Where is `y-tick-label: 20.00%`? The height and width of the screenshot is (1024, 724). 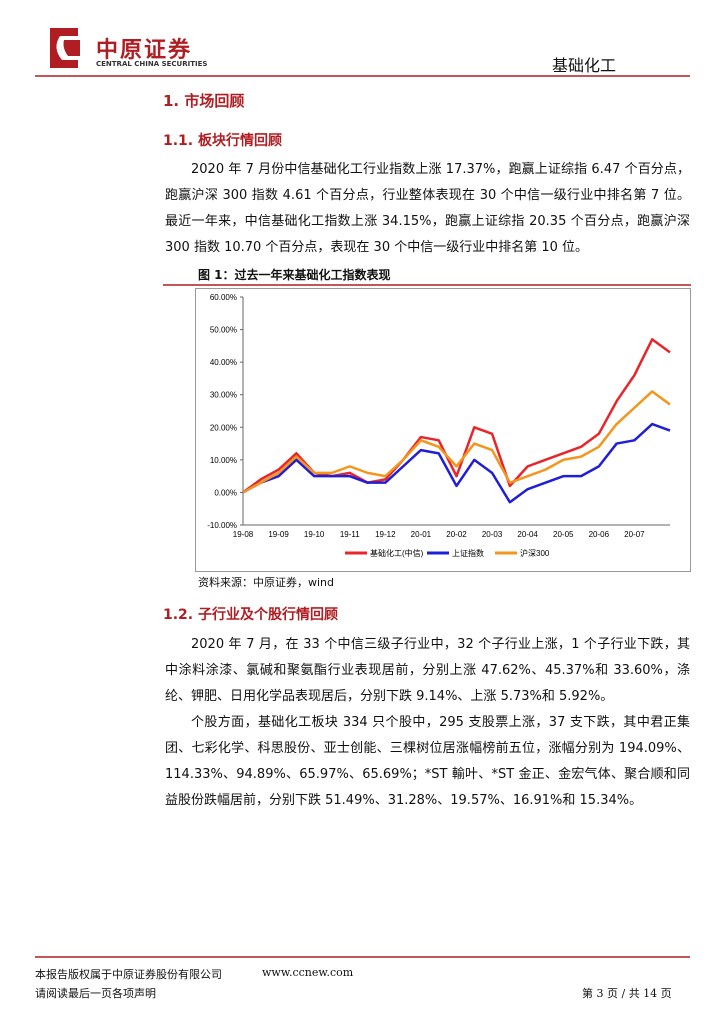
y-tick-label: 20.00% is located at coordinates (223, 427).